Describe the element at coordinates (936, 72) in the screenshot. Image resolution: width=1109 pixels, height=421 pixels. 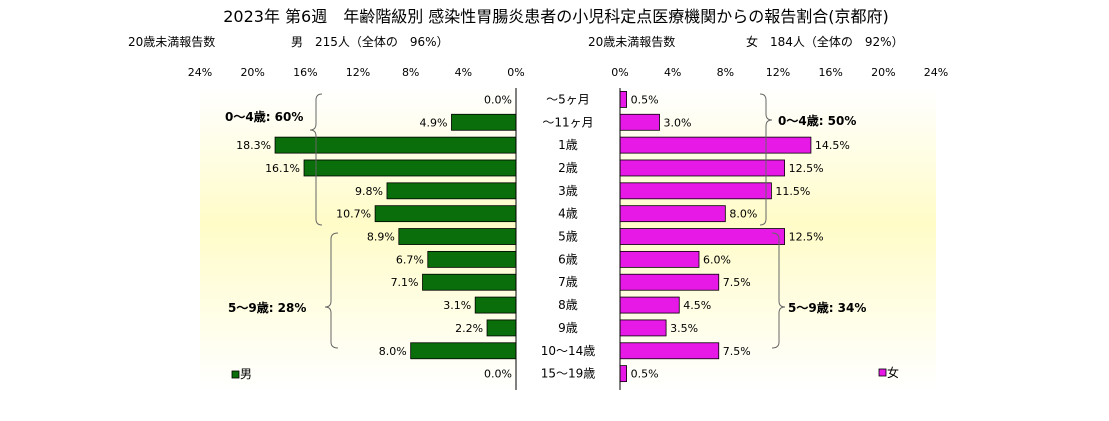
I see `female-tick-label: 24%` at that location.